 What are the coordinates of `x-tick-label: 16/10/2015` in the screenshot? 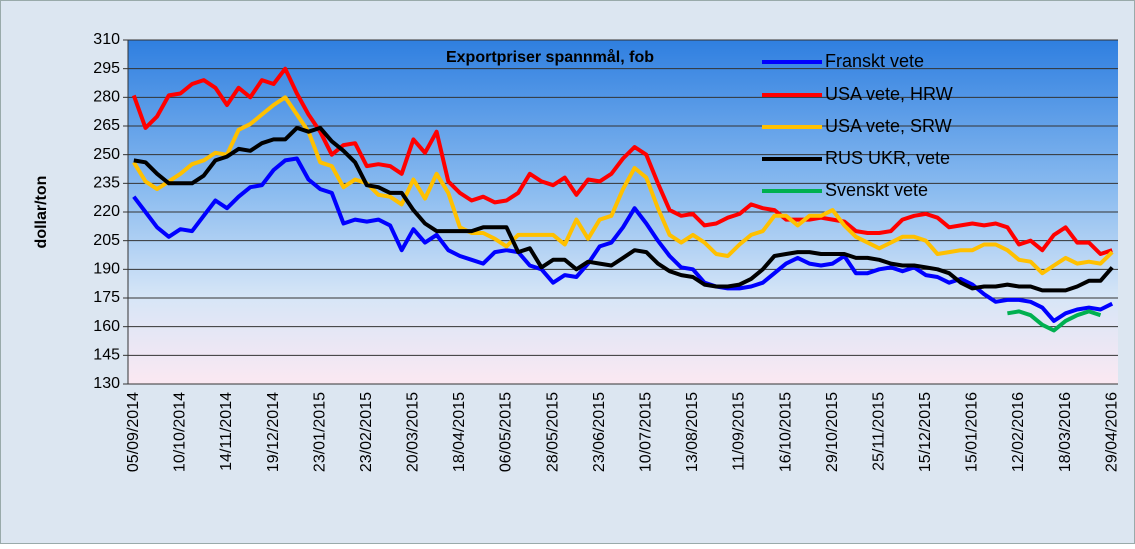 It's located at (785, 432).